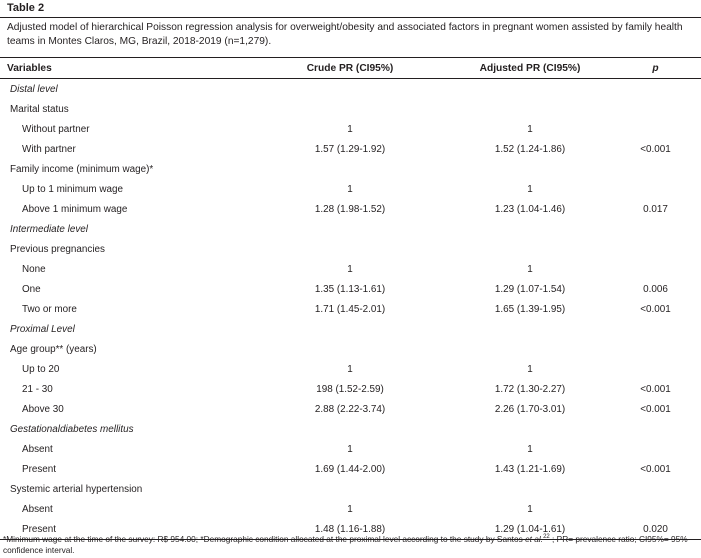 Image resolution: width=701 pixels, height=558 pixels. What do you see at coordinates (530, 289) in the screenshot?
I see `adjusted-pr-cell: 1.29 (1.07-1.54)` at bounding box center [530, 289].